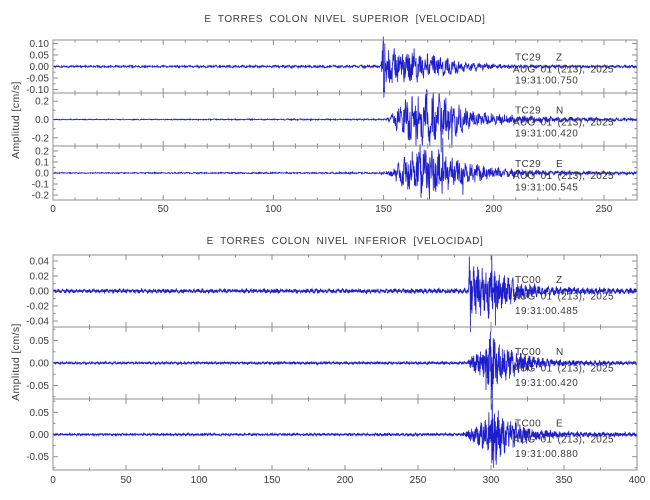 The image size is (650, 500). What do you see at coordinates (345, 294) in the screenshot?
I see `trace-TC00-Z` at bounding box center [345, 294].